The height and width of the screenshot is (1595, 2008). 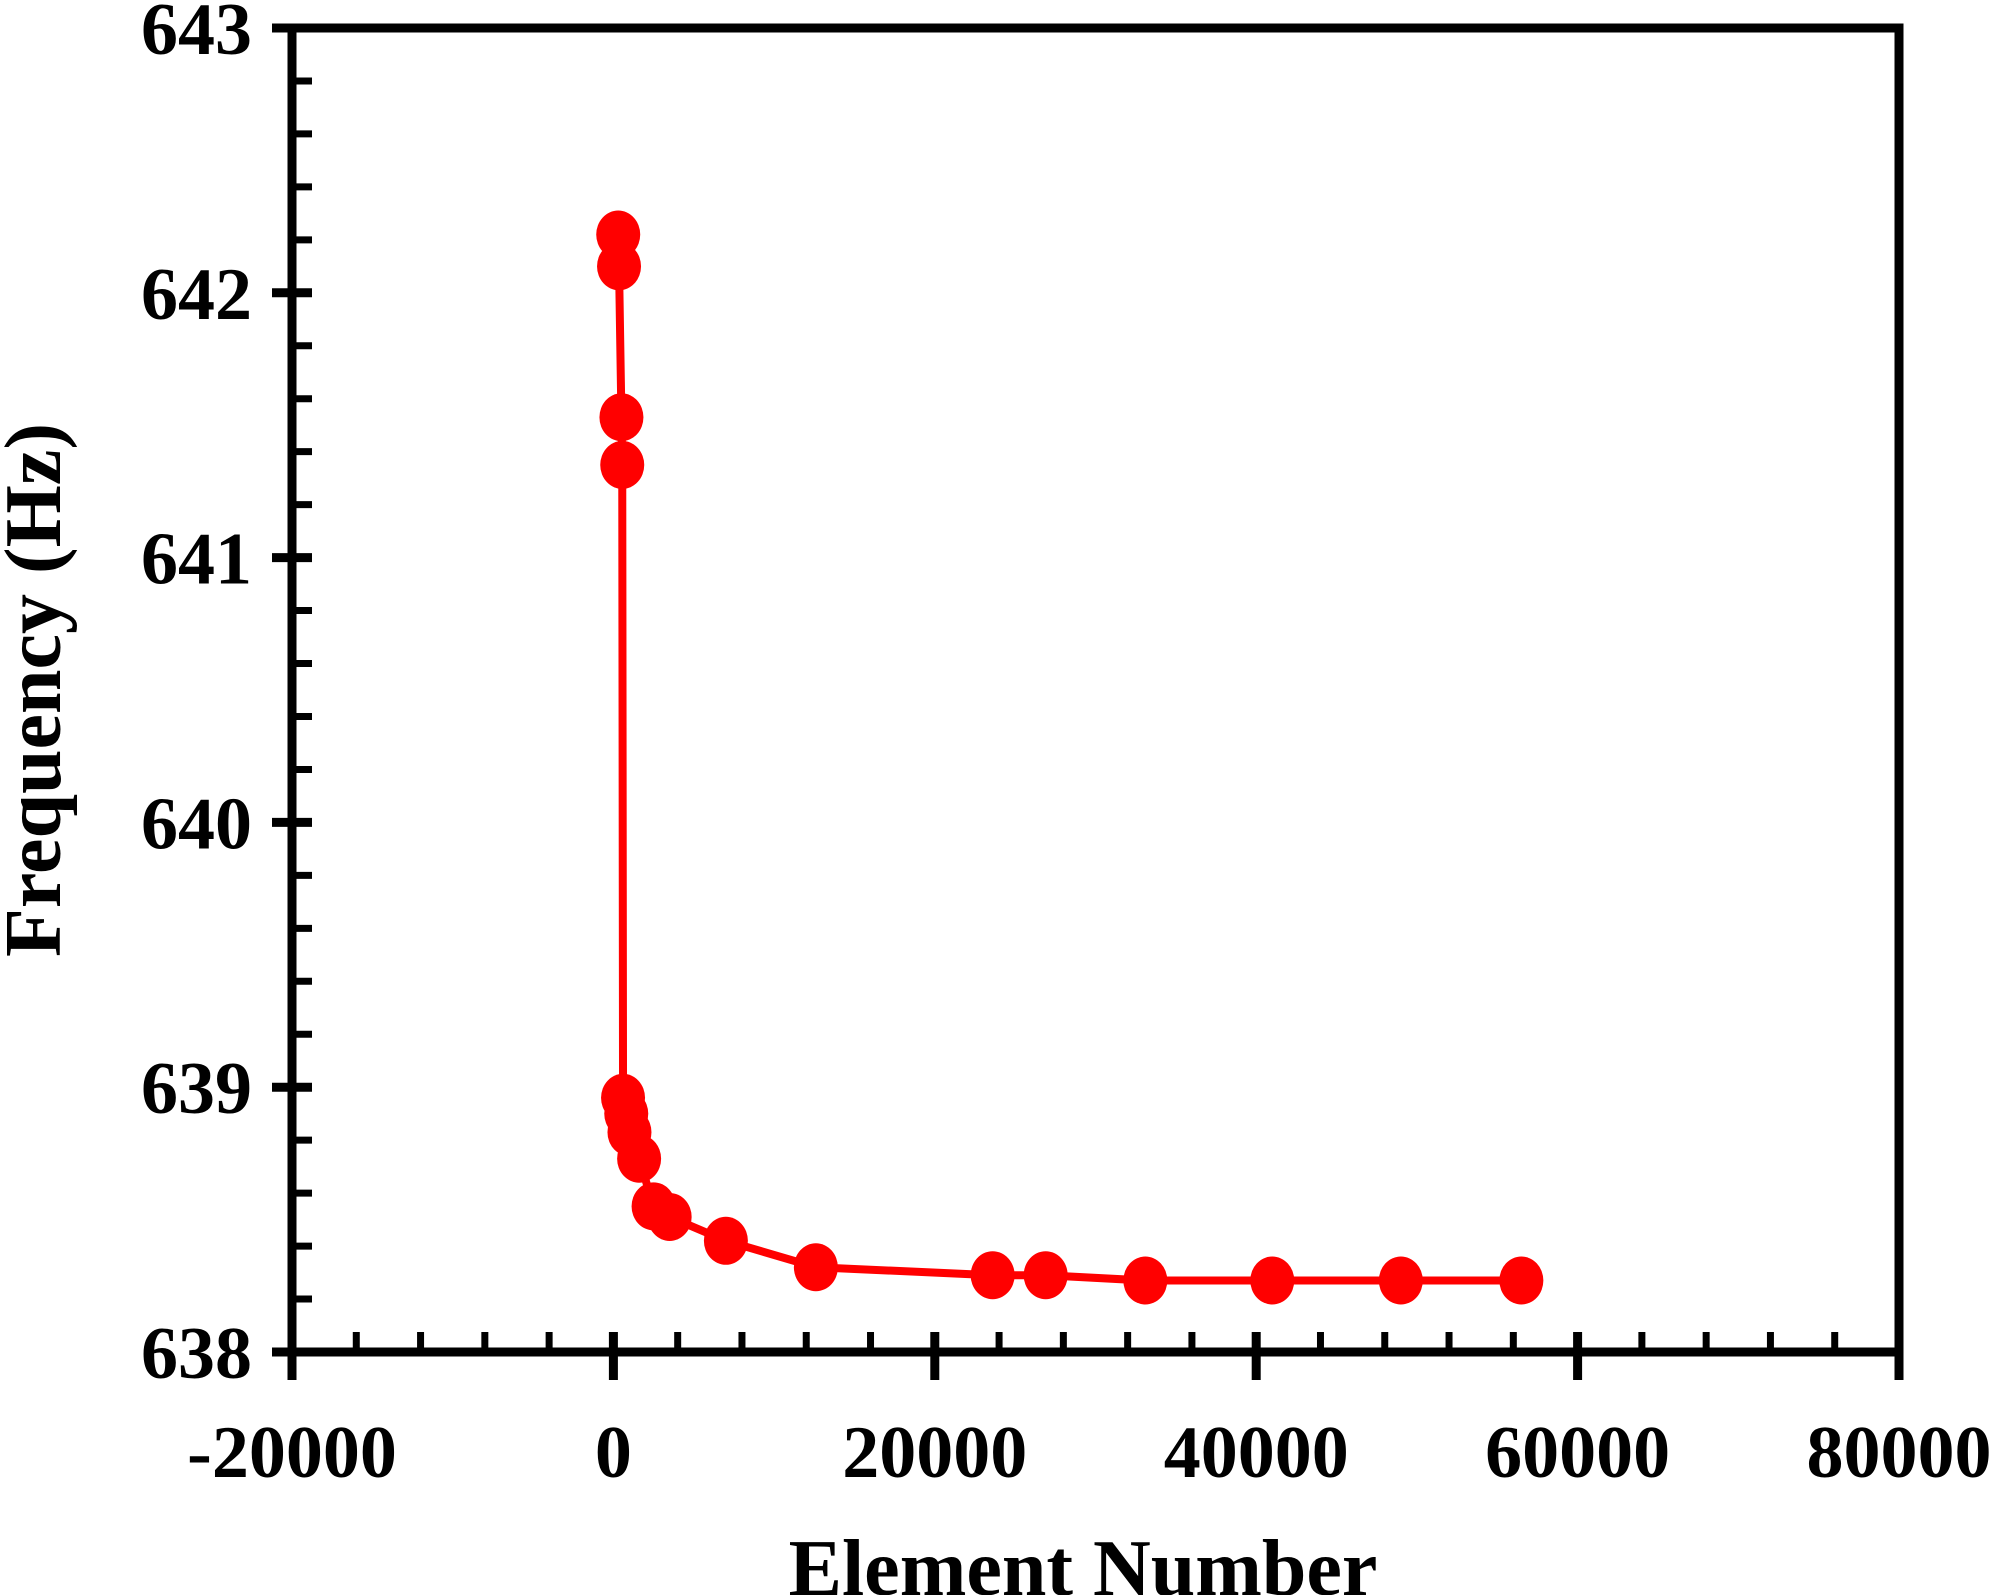 What do you see at coordinates (1256, 1453) in the screenshot?
I see `x-tick-label: 40000` at bounding box center [1256, 1453].